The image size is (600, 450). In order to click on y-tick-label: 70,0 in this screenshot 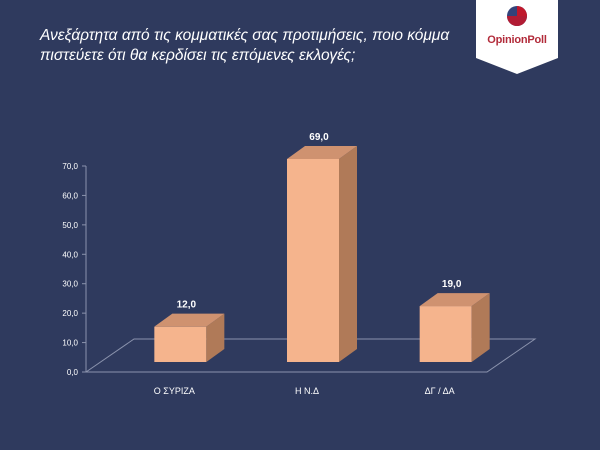, I will do `click(70, 166)`.